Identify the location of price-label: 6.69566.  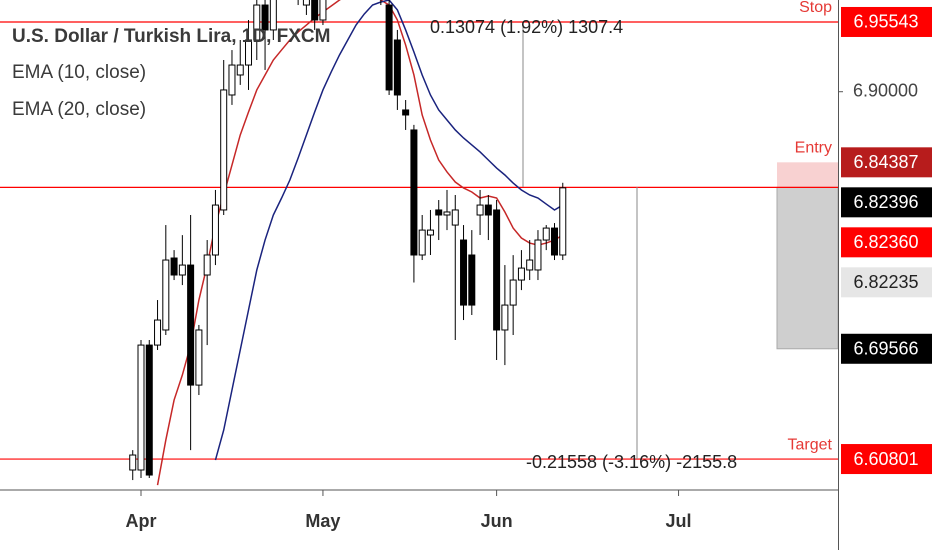
(885, 349).